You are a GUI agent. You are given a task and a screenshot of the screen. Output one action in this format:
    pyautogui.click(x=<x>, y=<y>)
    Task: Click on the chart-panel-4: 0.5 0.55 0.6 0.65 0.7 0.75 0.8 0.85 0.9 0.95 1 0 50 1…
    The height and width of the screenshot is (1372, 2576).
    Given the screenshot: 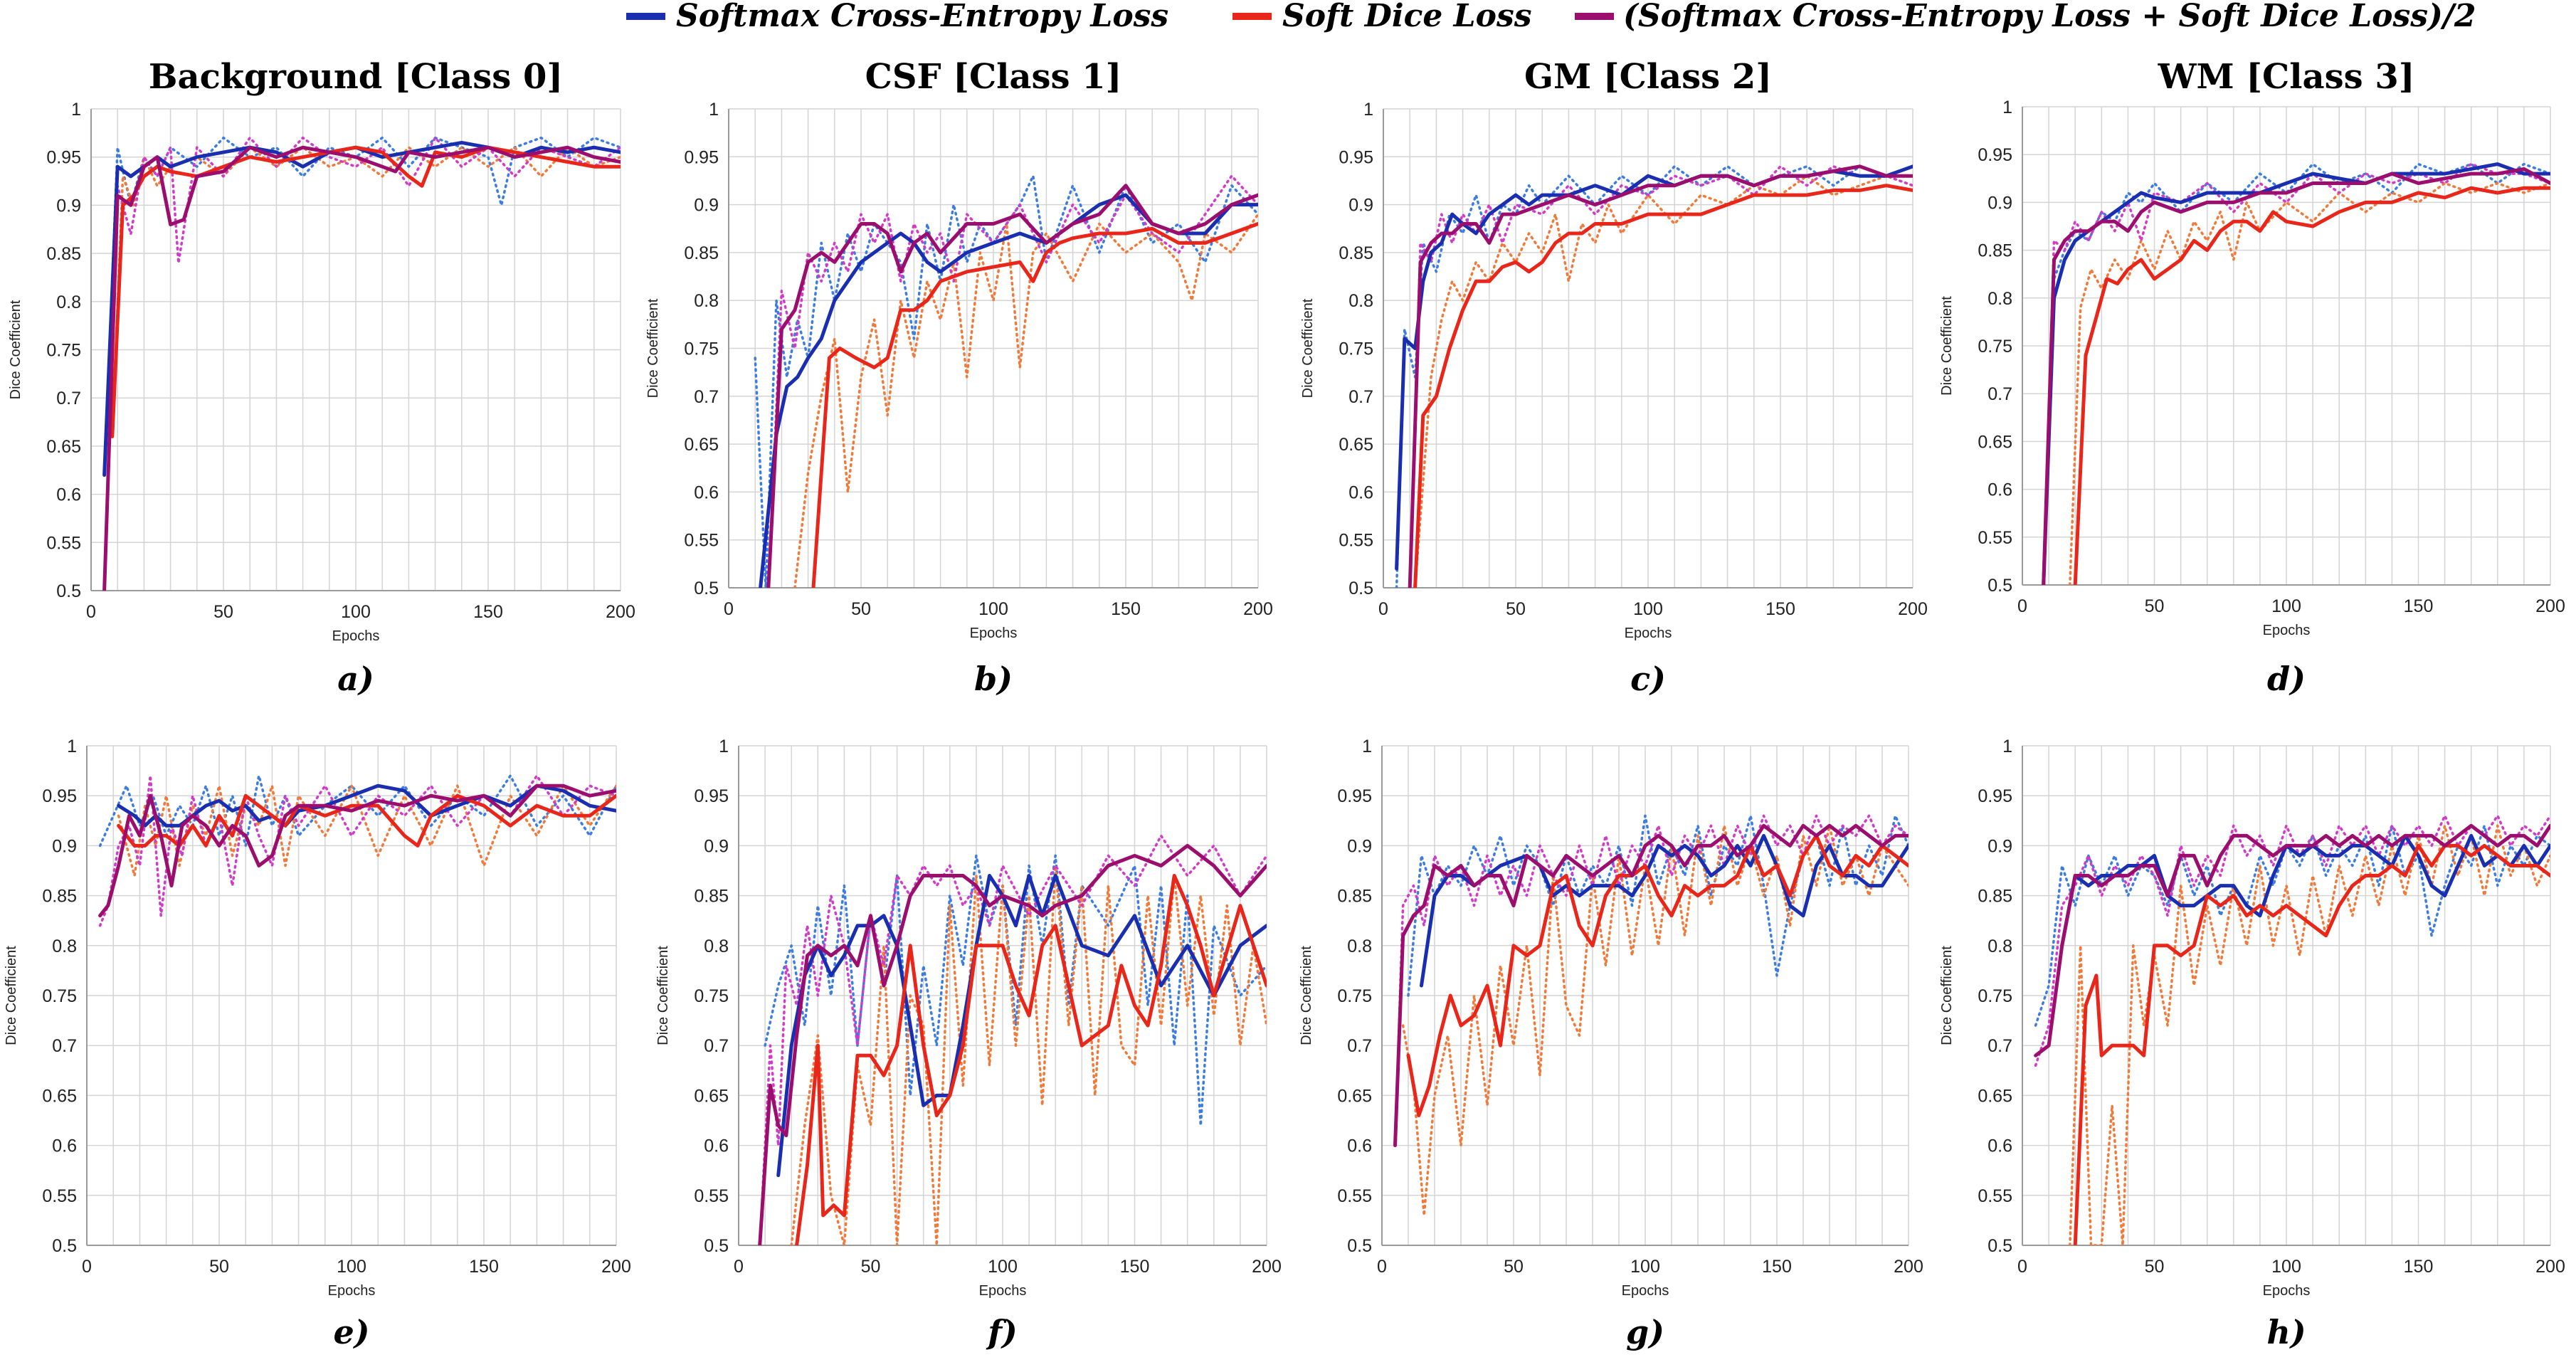 What is the action you would take?
    pyautogui.click(x=2252, y=377)
    